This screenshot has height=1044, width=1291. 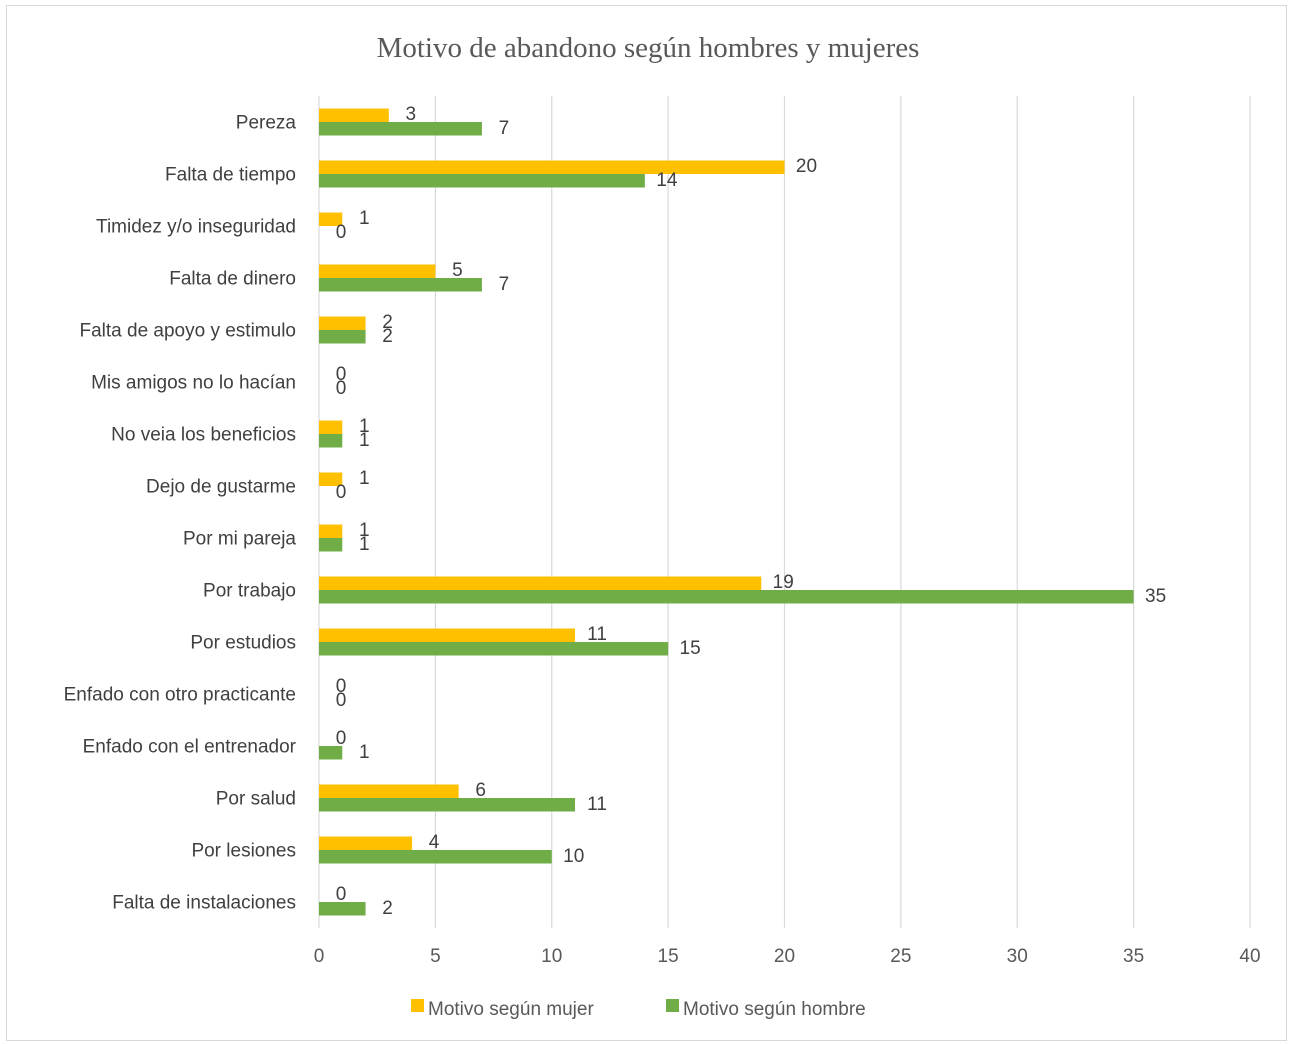 I want to click on data-label: 6, so click(x=480, y=790).